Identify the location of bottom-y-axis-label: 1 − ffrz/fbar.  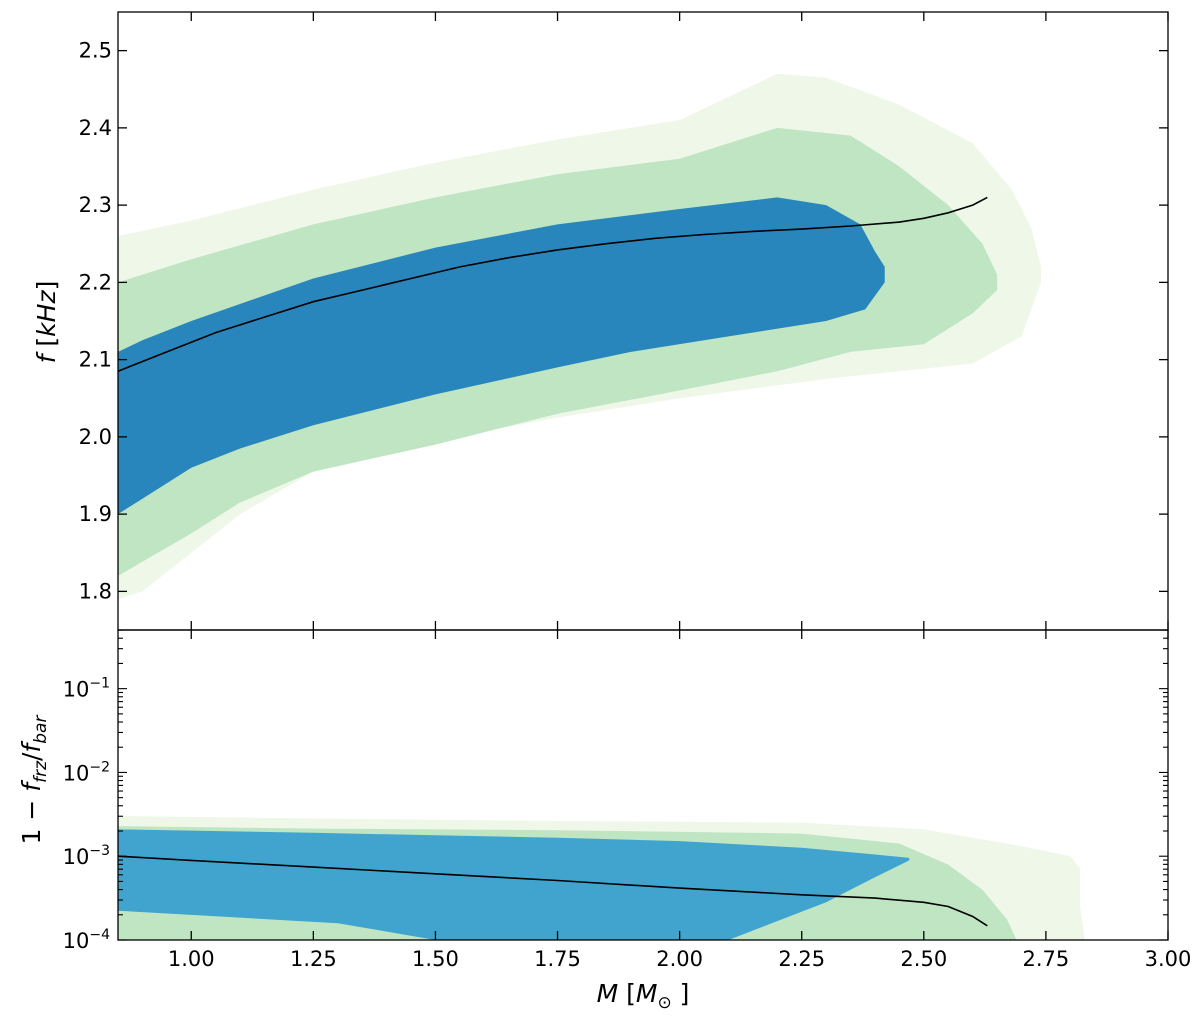
(34, 780).